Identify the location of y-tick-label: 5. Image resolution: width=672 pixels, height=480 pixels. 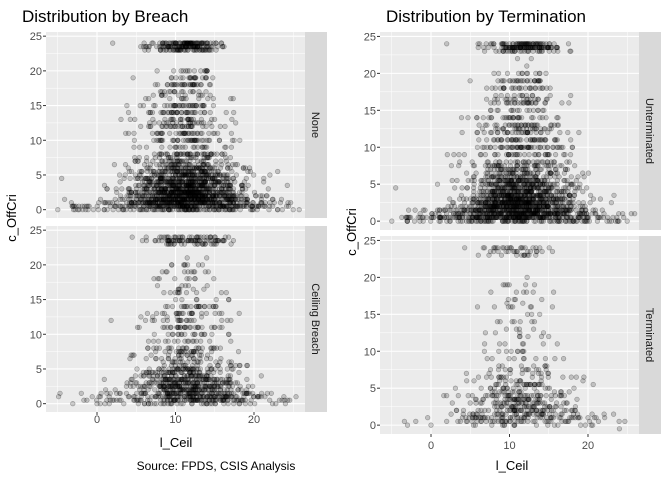
(39, 176).